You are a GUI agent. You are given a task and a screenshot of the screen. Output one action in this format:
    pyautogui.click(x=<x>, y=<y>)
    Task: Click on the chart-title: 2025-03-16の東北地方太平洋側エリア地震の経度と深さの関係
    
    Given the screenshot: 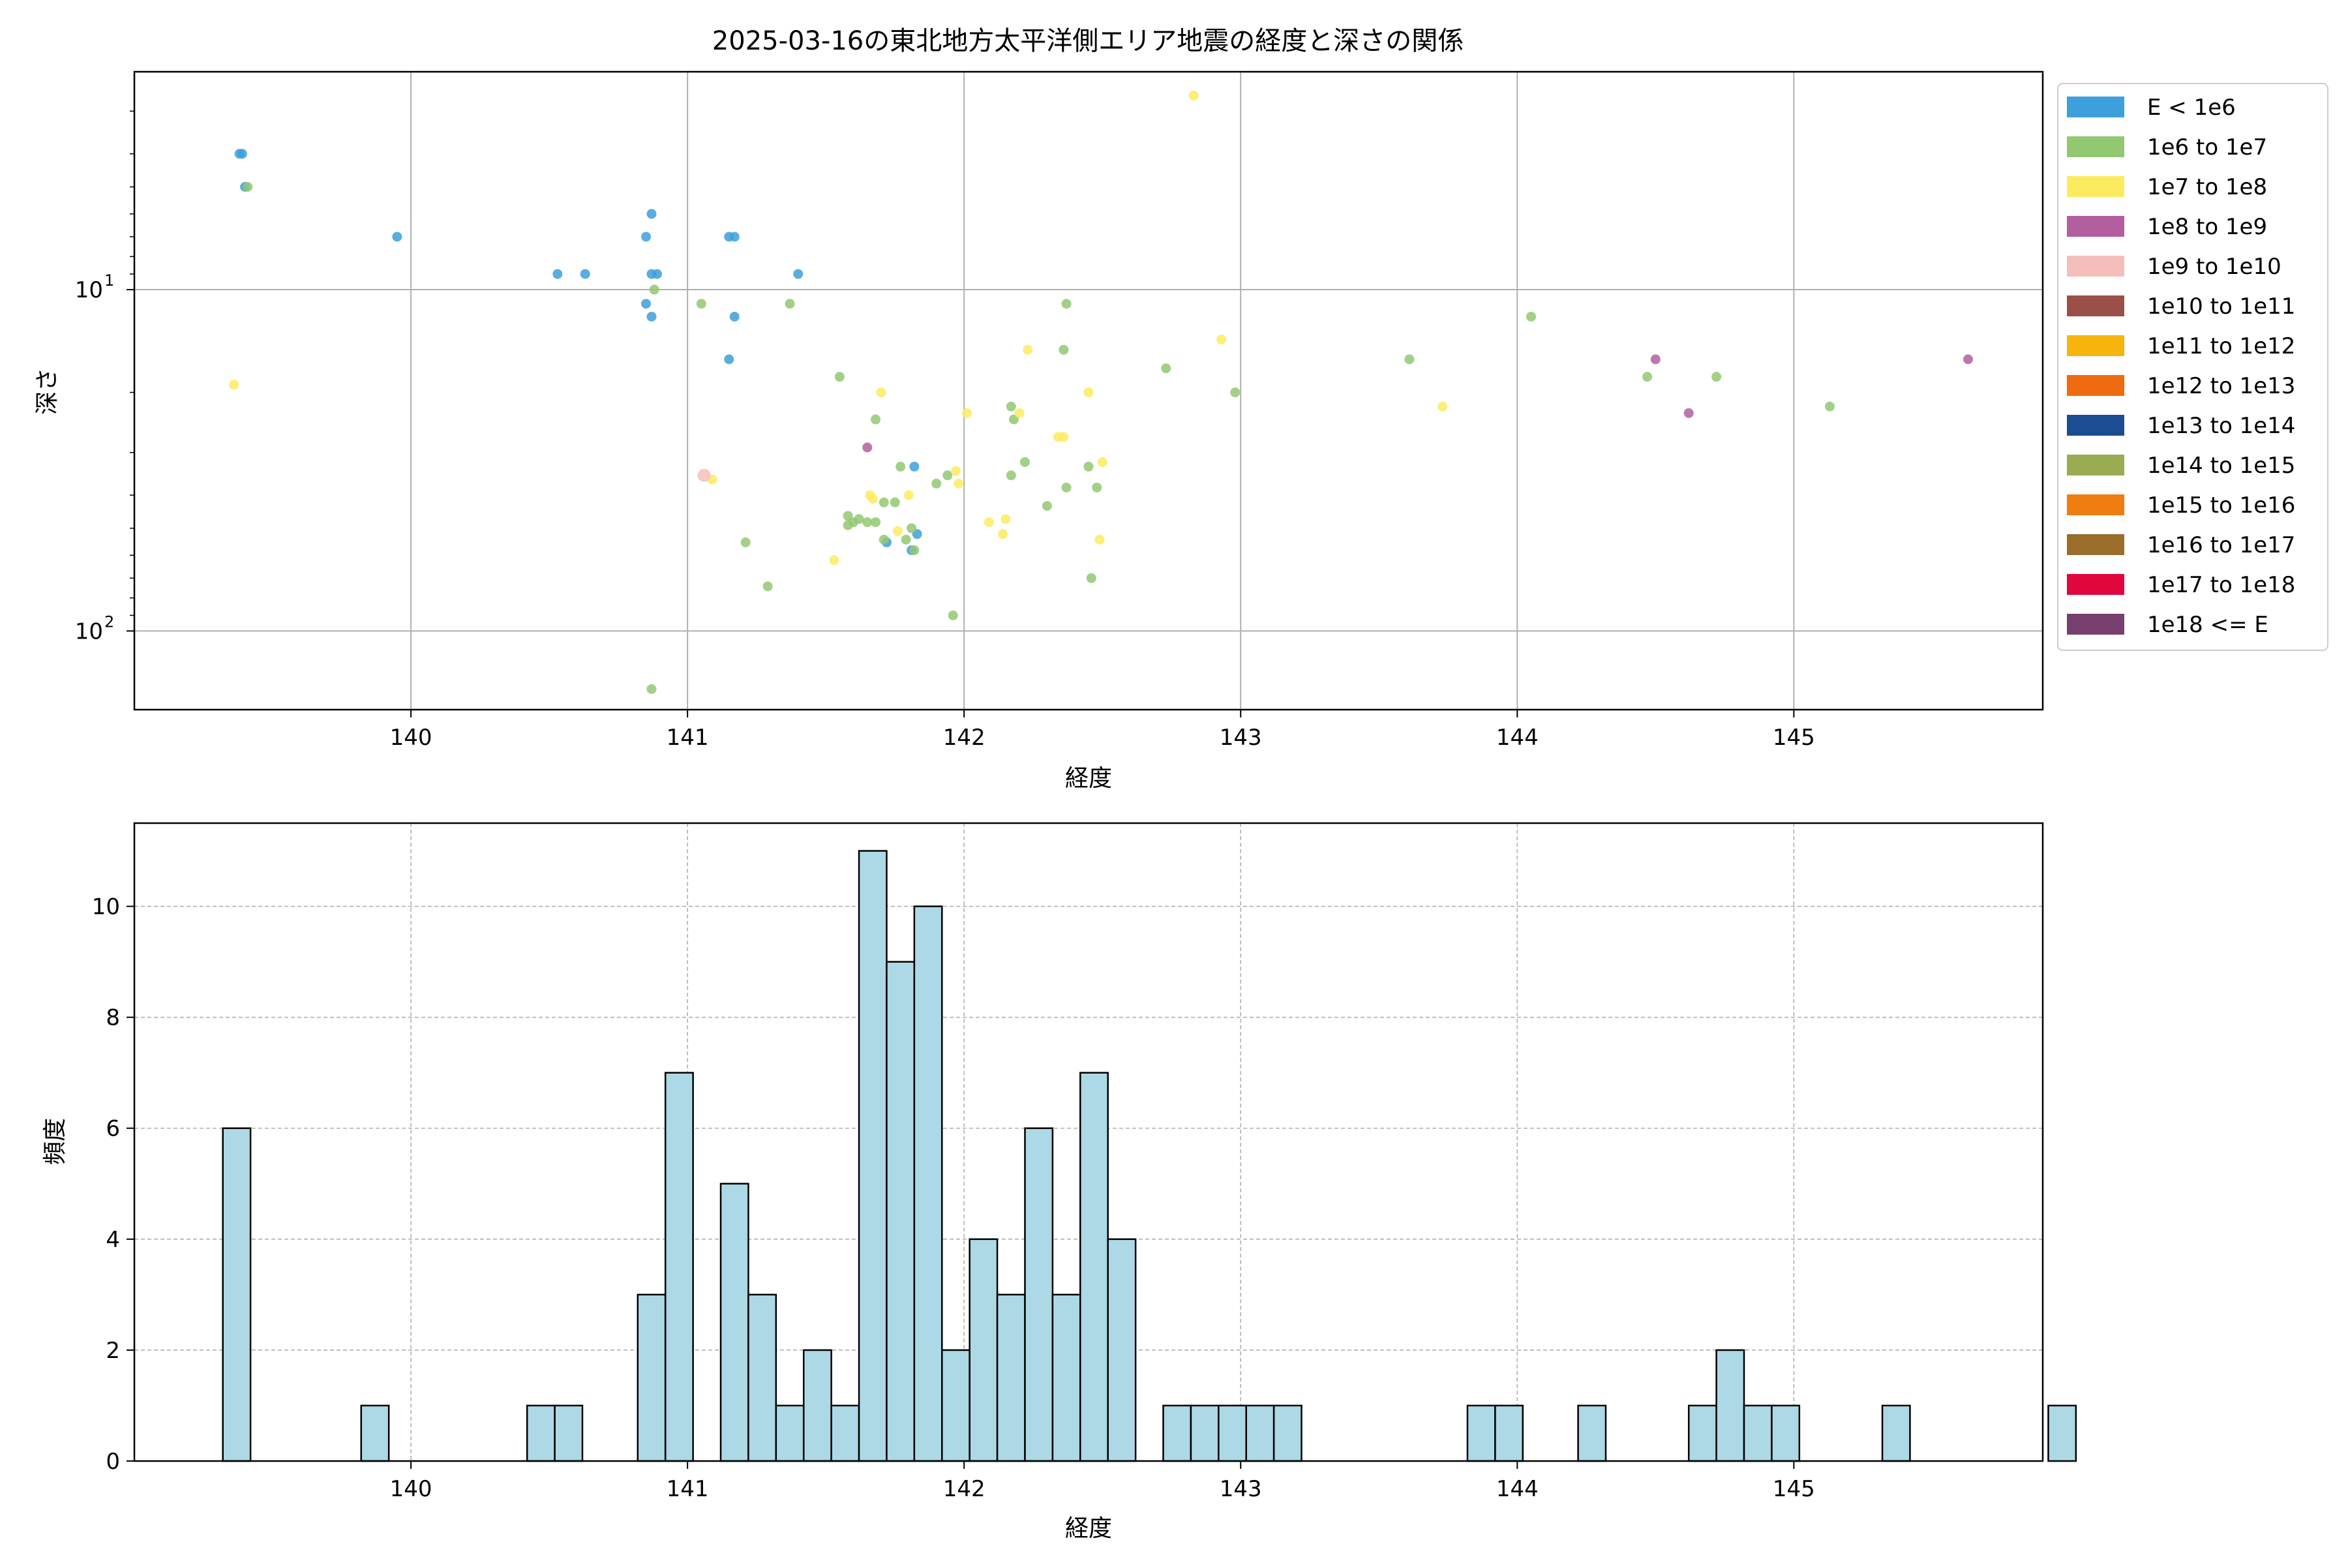 What is the action you would take?
    pyautogui.click(x=1088, y=41)
    